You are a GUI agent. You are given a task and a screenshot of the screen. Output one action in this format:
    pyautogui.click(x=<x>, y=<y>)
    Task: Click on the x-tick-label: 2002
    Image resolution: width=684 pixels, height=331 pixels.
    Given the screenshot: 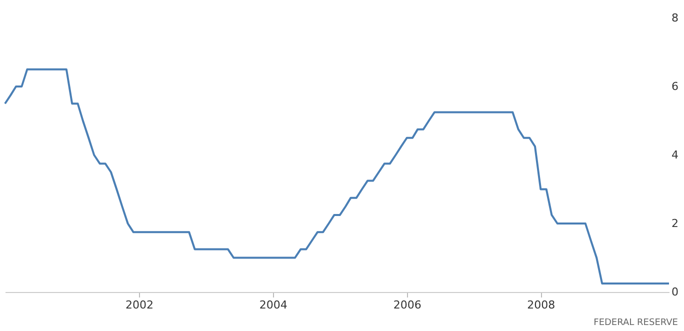 What is the action you would take?
    pyautogui.click(x=140, y=305)
    